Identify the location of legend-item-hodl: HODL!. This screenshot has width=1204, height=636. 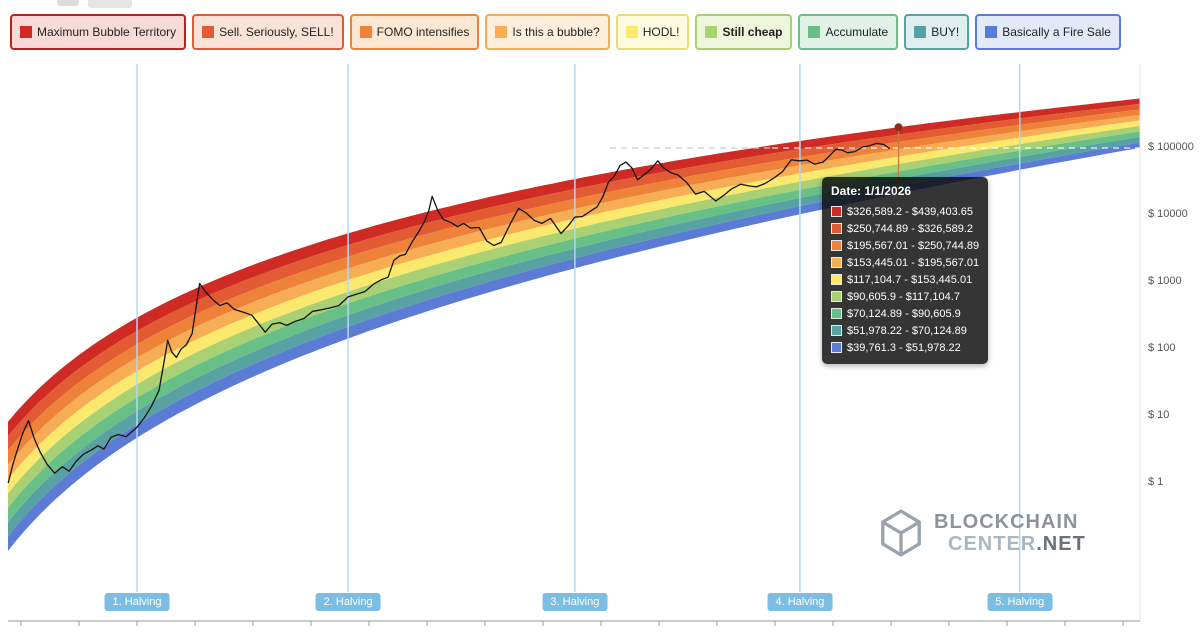
(652, 32).